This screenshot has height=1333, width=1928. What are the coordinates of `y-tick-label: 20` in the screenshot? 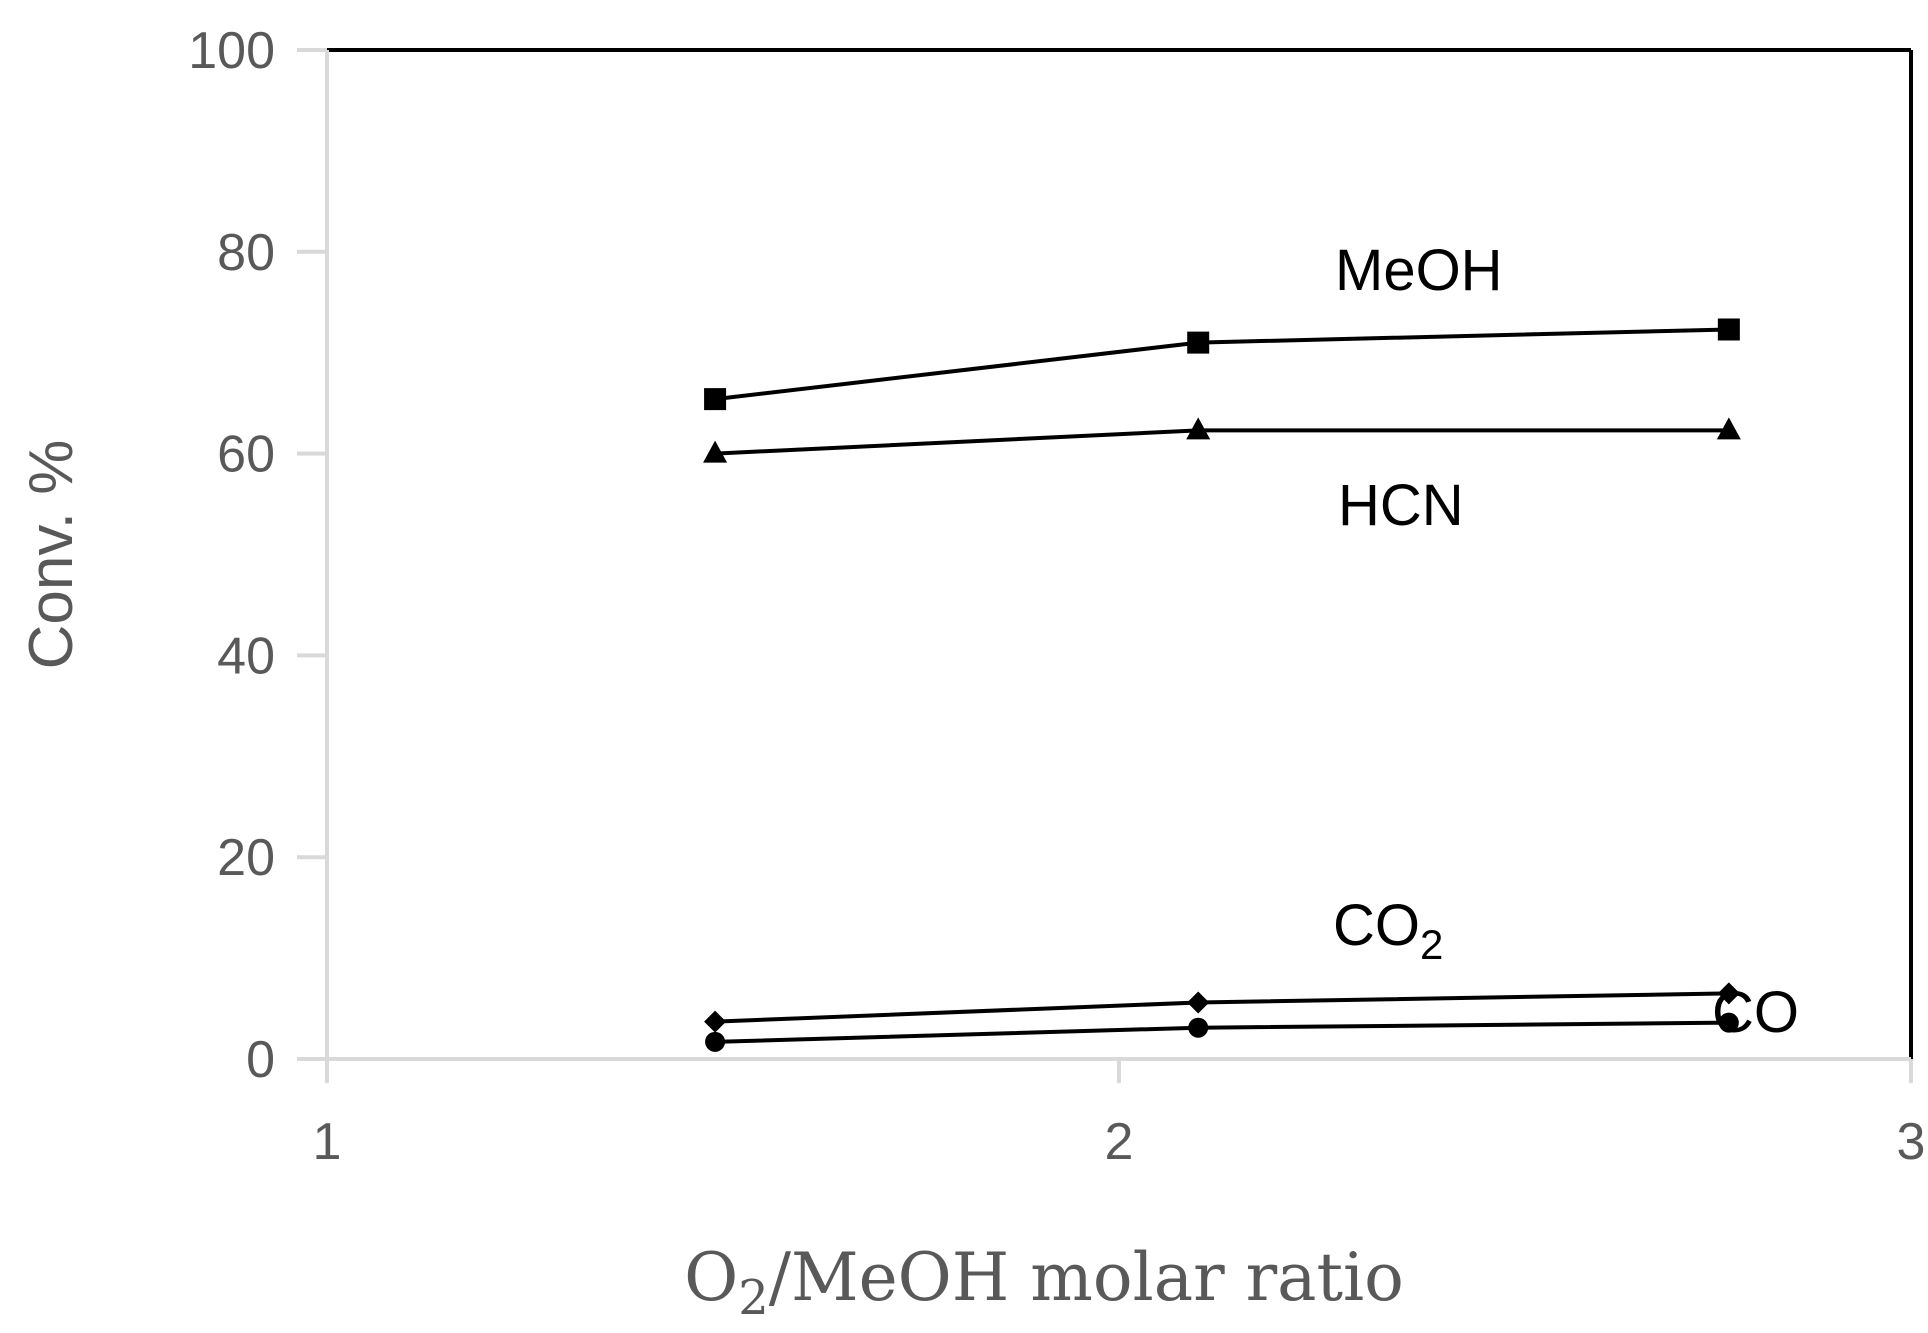 It's located at (246, 858).